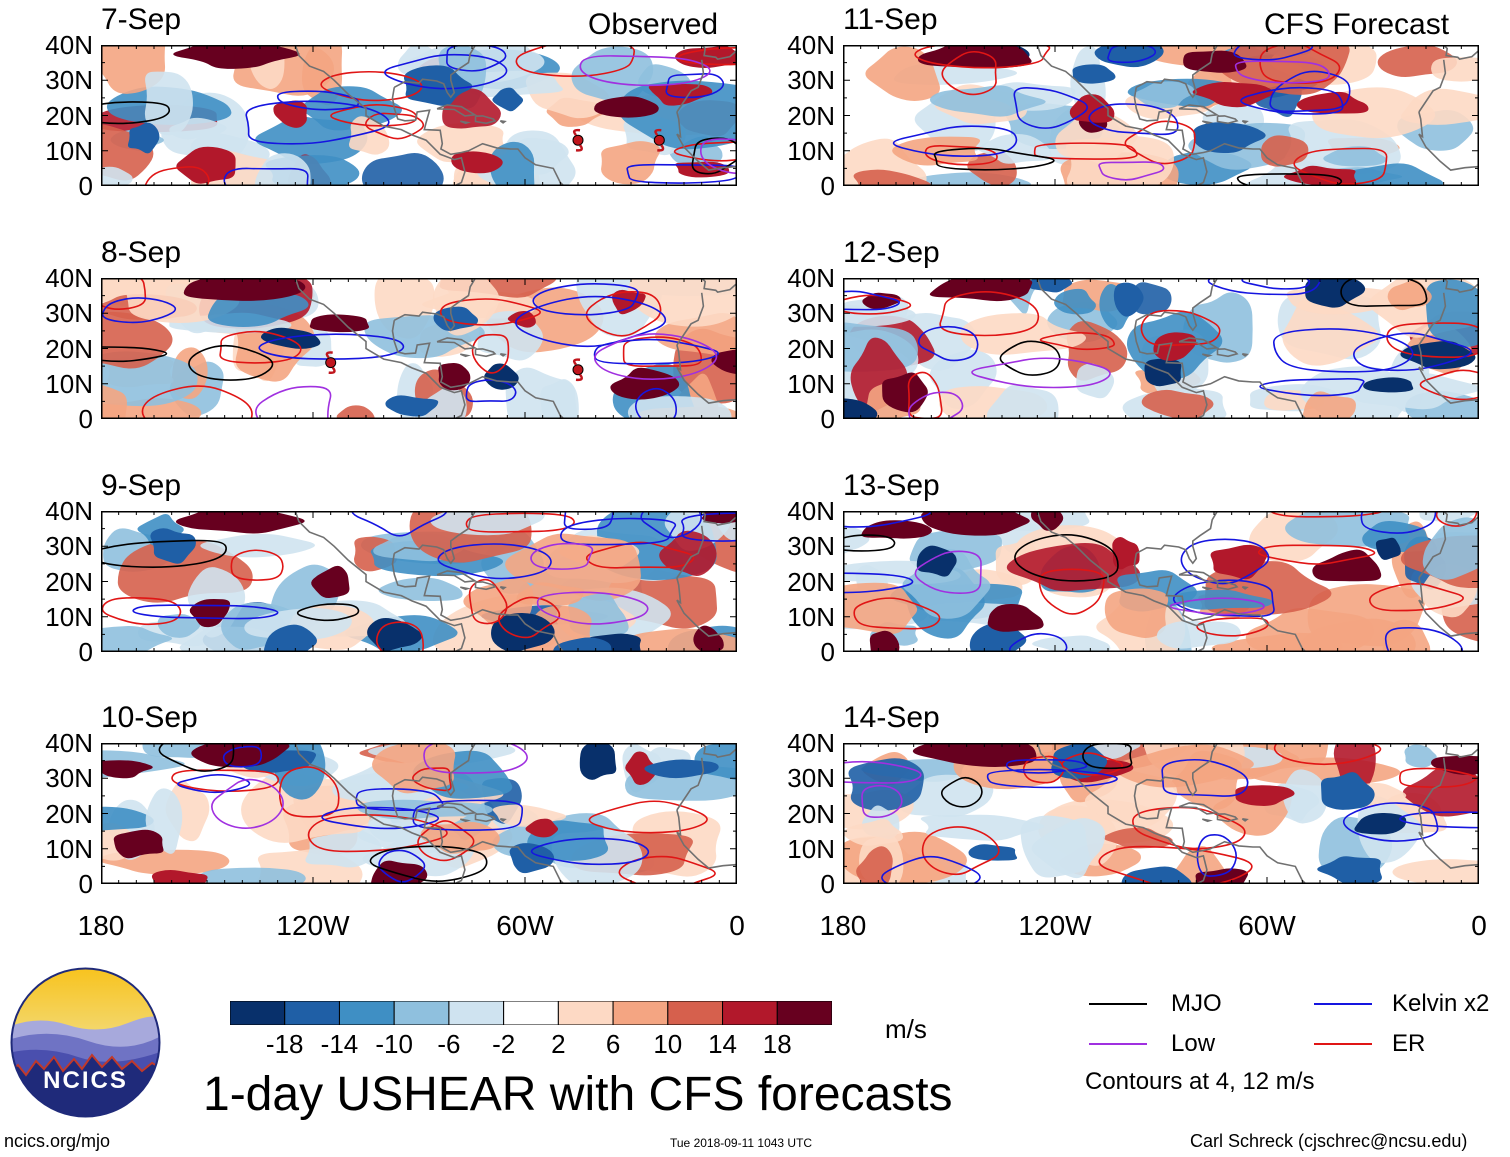  I want to click on legend-line-low, so click(1118, 1044).